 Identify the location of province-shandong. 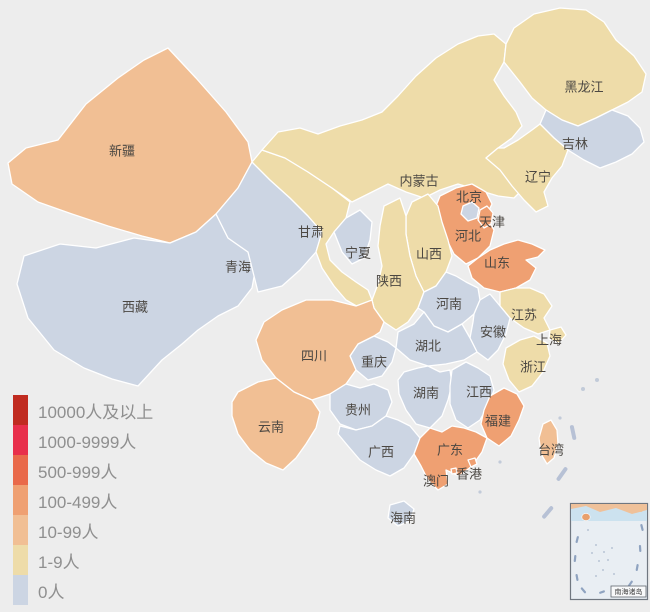
(506, 266).